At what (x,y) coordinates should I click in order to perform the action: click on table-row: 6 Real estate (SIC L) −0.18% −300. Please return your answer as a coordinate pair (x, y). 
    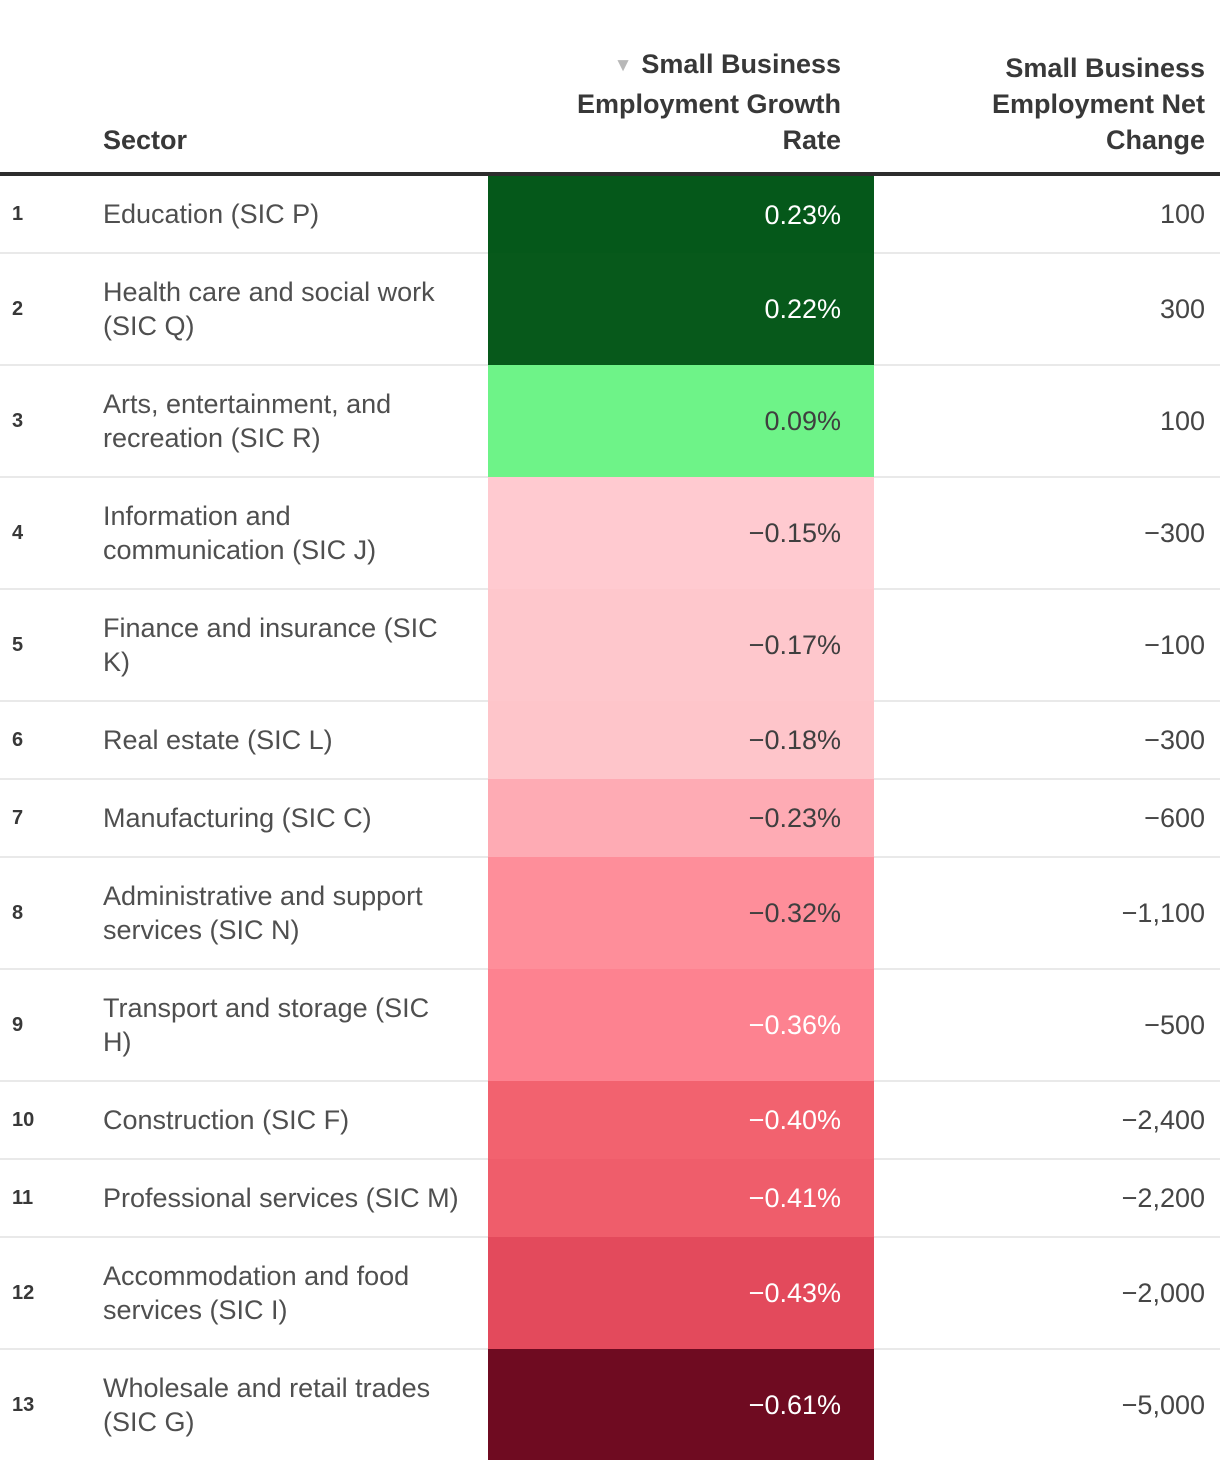
    Looking at the image, I should click on (610, 739).